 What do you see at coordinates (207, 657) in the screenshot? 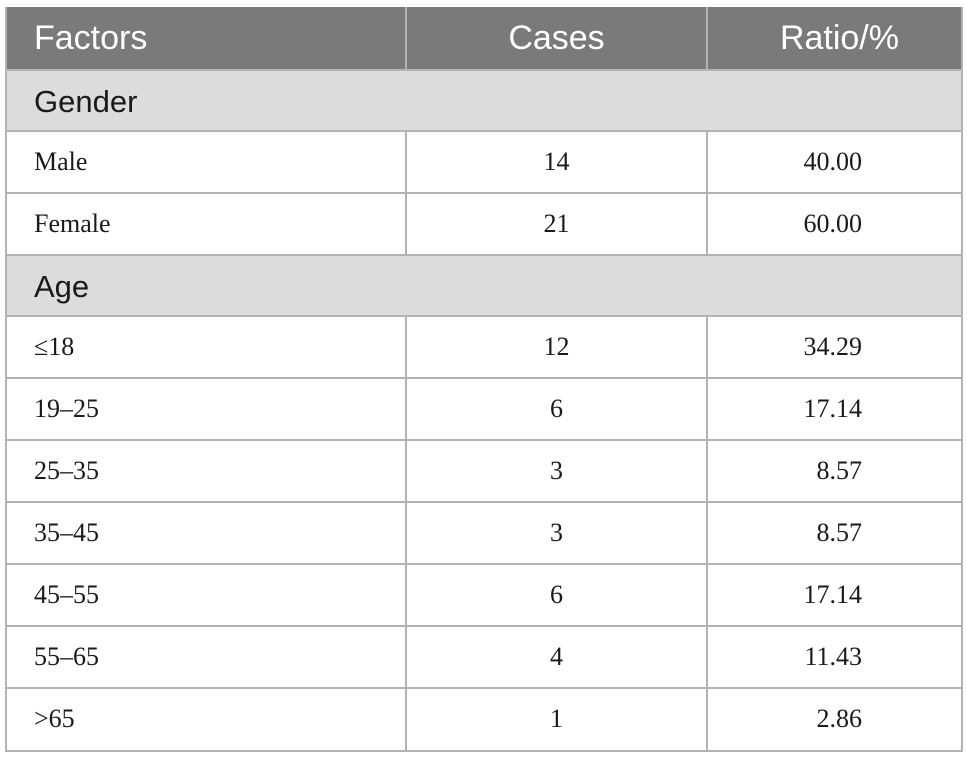
I see `factor-cell: 55–65` at bounding box center [207, 657].